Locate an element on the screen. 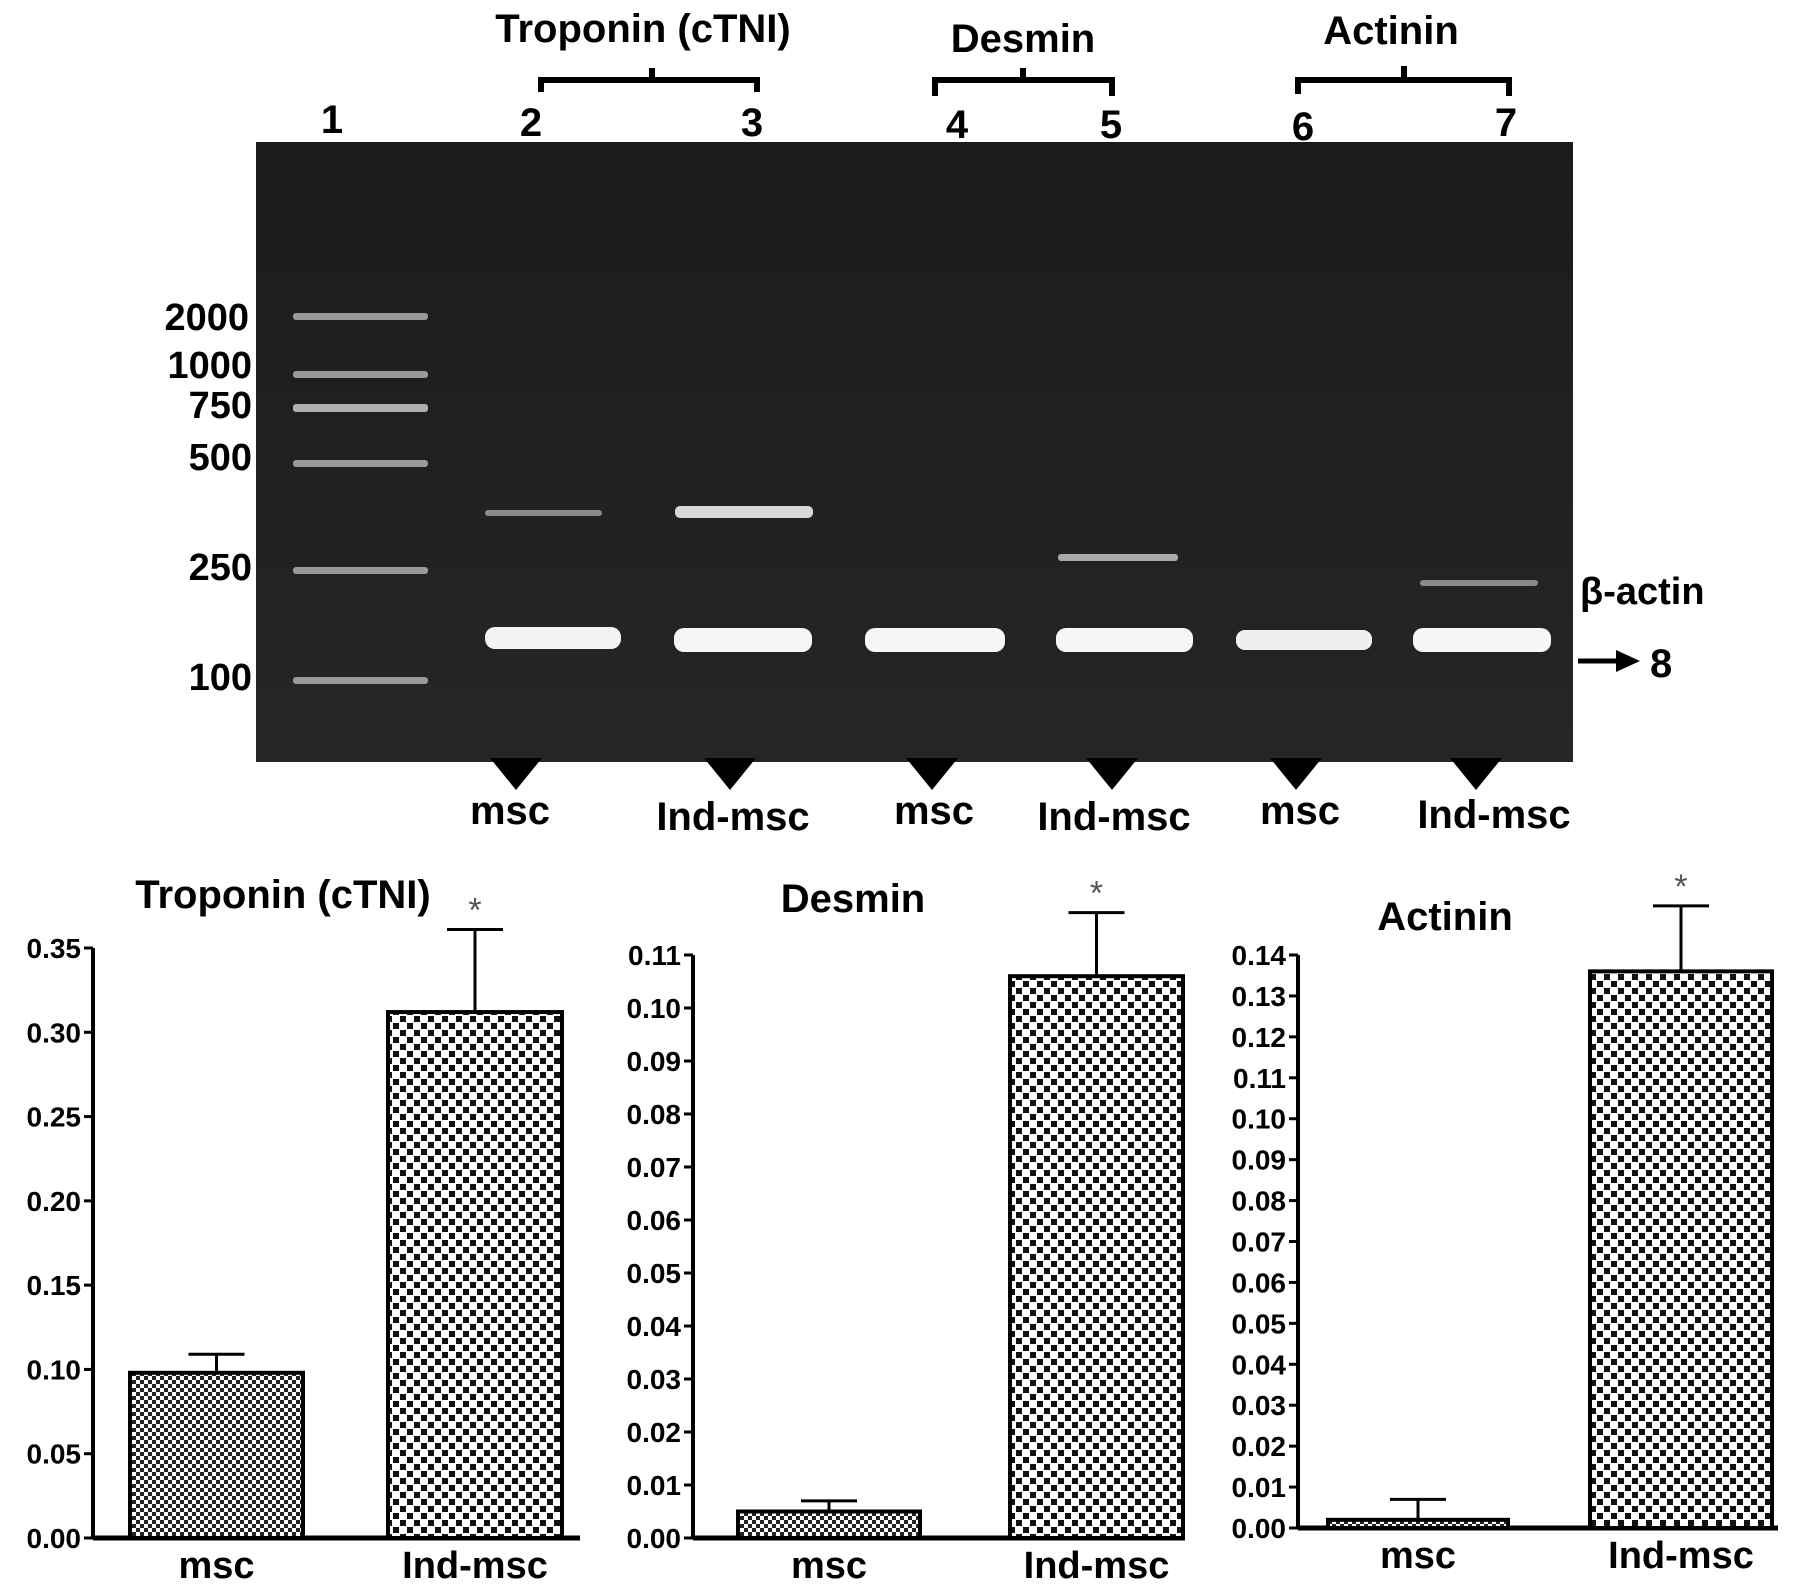 The image size is (1795, 1589). chart-title: Troponin (cTNI) is located at coordinates (283, 895).